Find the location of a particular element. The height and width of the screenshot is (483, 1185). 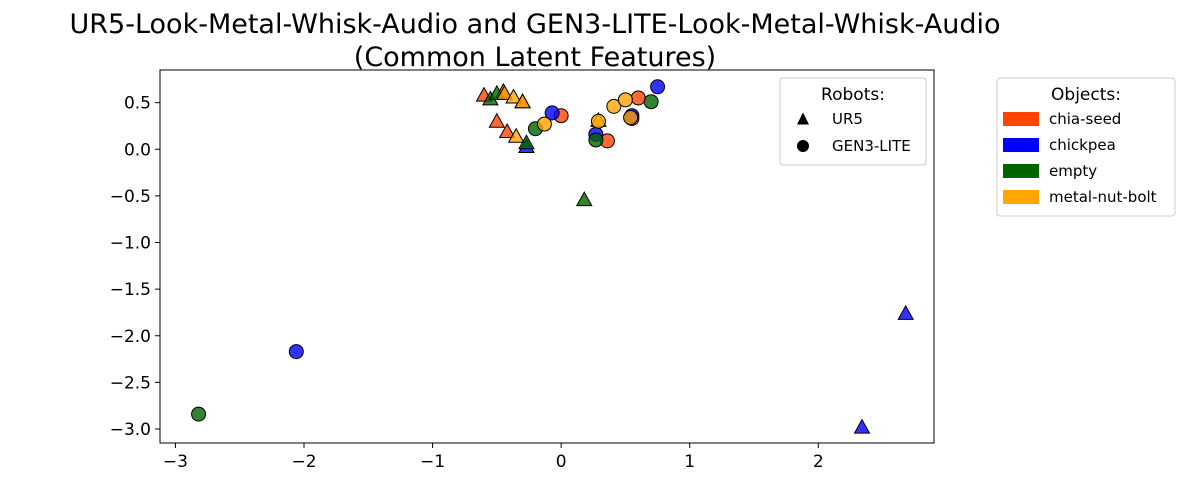

objects-legend-label-chickpea: chickpea is located at coordinates (1082, 145).